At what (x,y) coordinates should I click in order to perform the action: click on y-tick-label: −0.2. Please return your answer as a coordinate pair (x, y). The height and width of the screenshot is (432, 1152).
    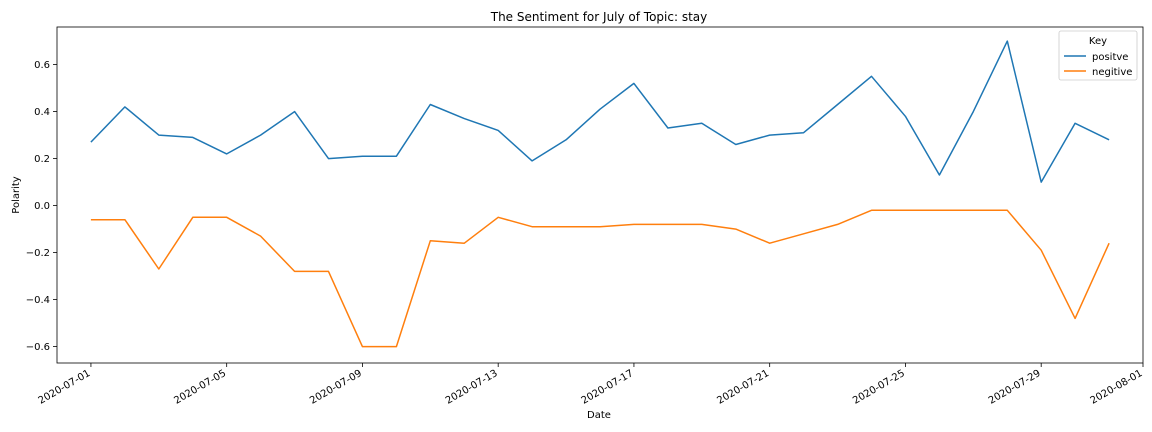
    Looking at the image, I should click on (38, 253).